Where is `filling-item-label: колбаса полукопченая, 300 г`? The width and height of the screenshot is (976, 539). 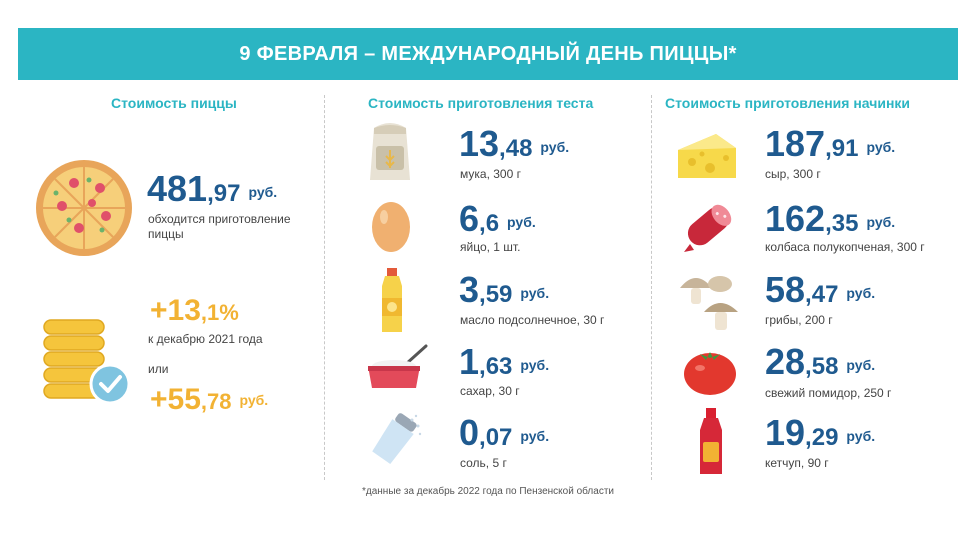 filling-item-label: колбаса полукопченая, 300 г is located at coordinates (845, 247).